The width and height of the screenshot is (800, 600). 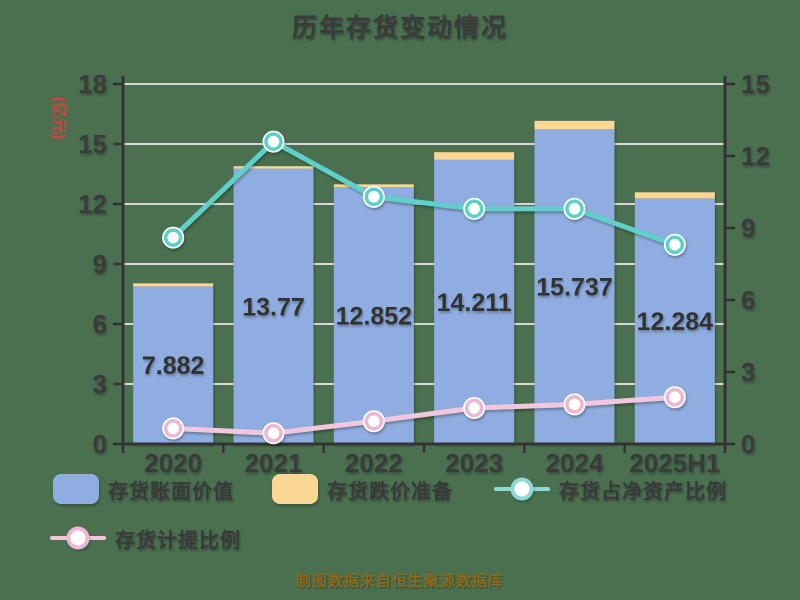 I want to click on legend-item-net-asset-ratio: 存货占净资产比例, so click(x=610, y=489).